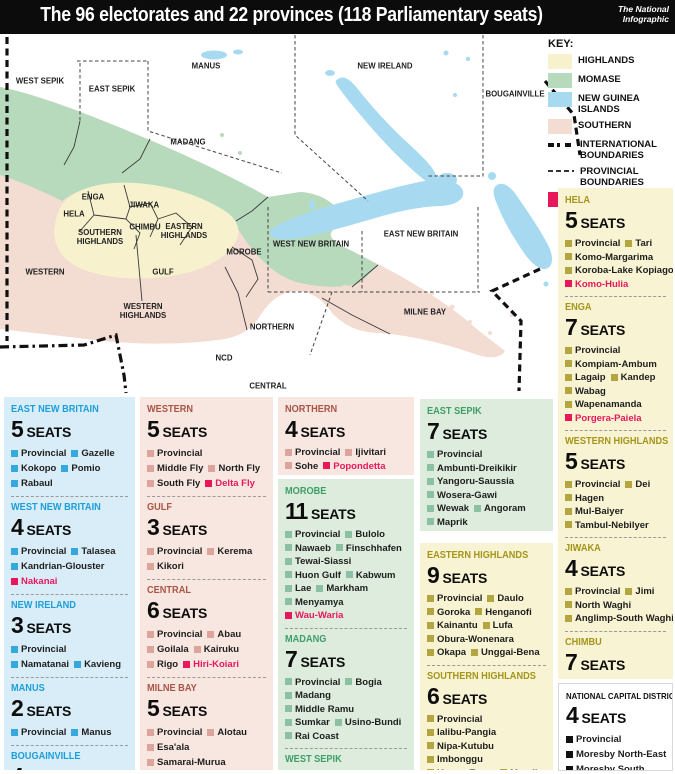 The image size is (675, 774). I want to click on publisher-name: The National, so click(643, 9).